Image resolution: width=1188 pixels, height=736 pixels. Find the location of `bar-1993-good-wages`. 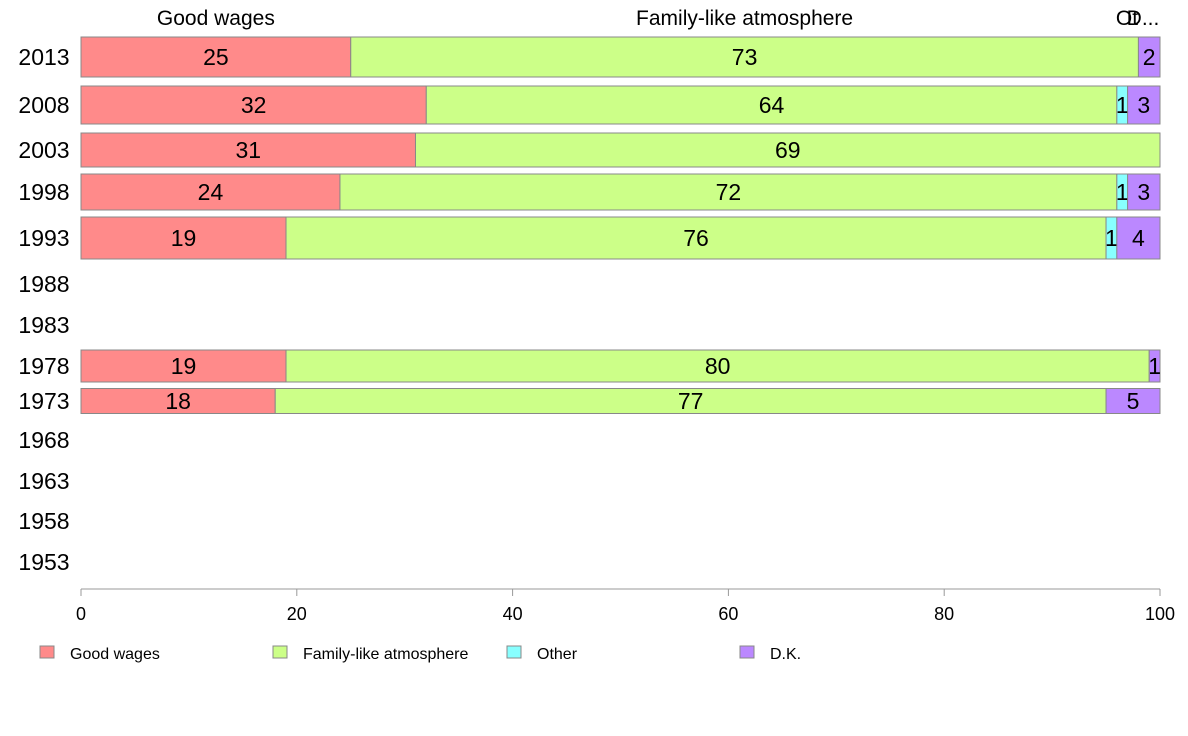

bar-1993-good-wages is located at coordinates (183, 238).